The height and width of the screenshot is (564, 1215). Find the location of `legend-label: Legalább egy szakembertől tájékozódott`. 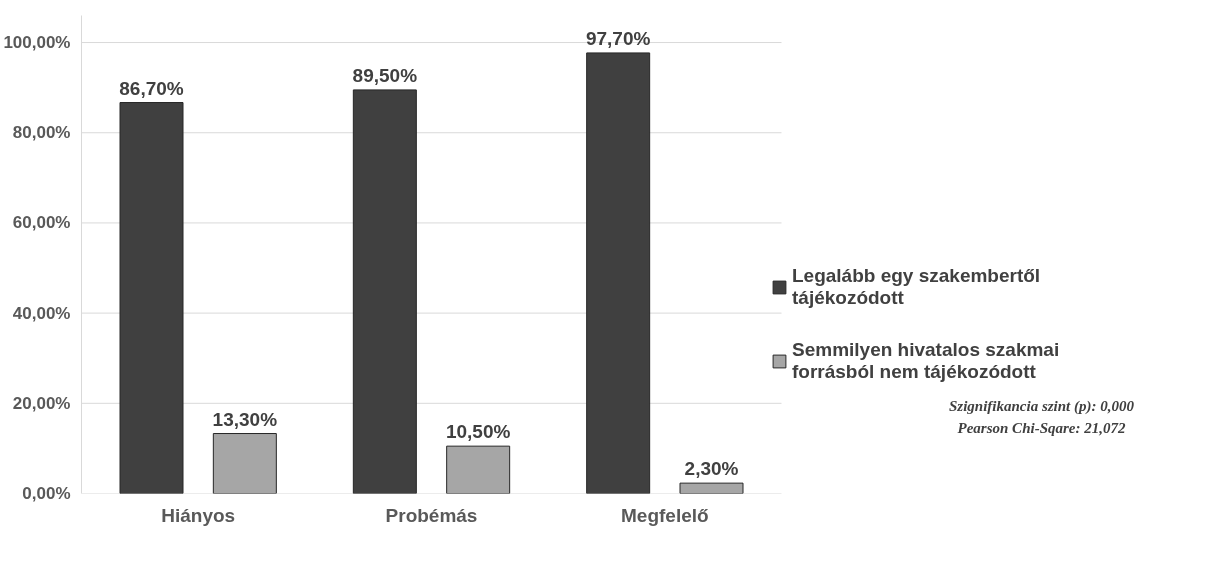

legend-label: Legalább egy szakembertől tájékozódott is located at coordinates (916, 287).